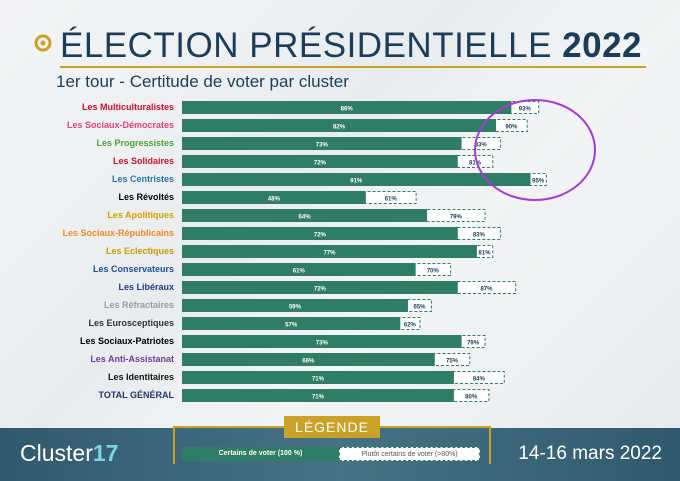 Image resolution: width=680 pixels, height=481 pixels. I want to click on bar-certain-label: 91%, so click(356, 182).